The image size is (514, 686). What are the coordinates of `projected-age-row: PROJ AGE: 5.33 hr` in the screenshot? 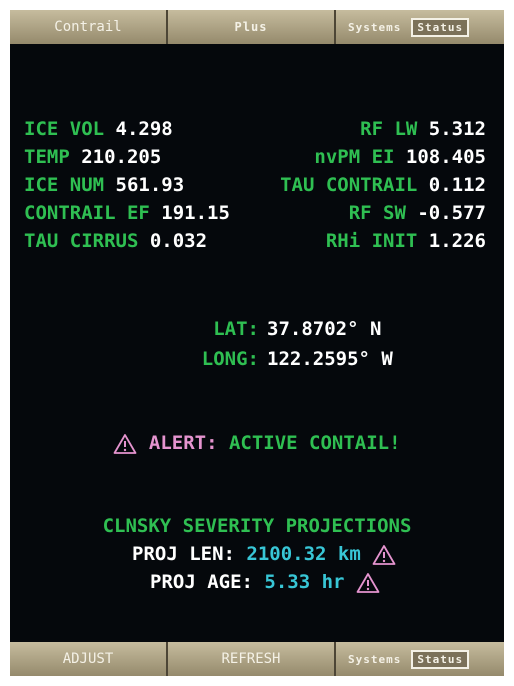 It's located at (257, 582).